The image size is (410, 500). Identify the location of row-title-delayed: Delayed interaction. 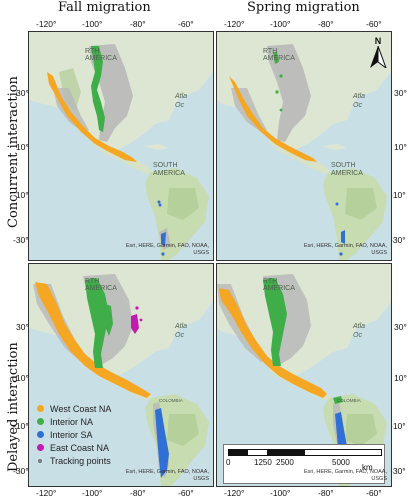
(13, 407).